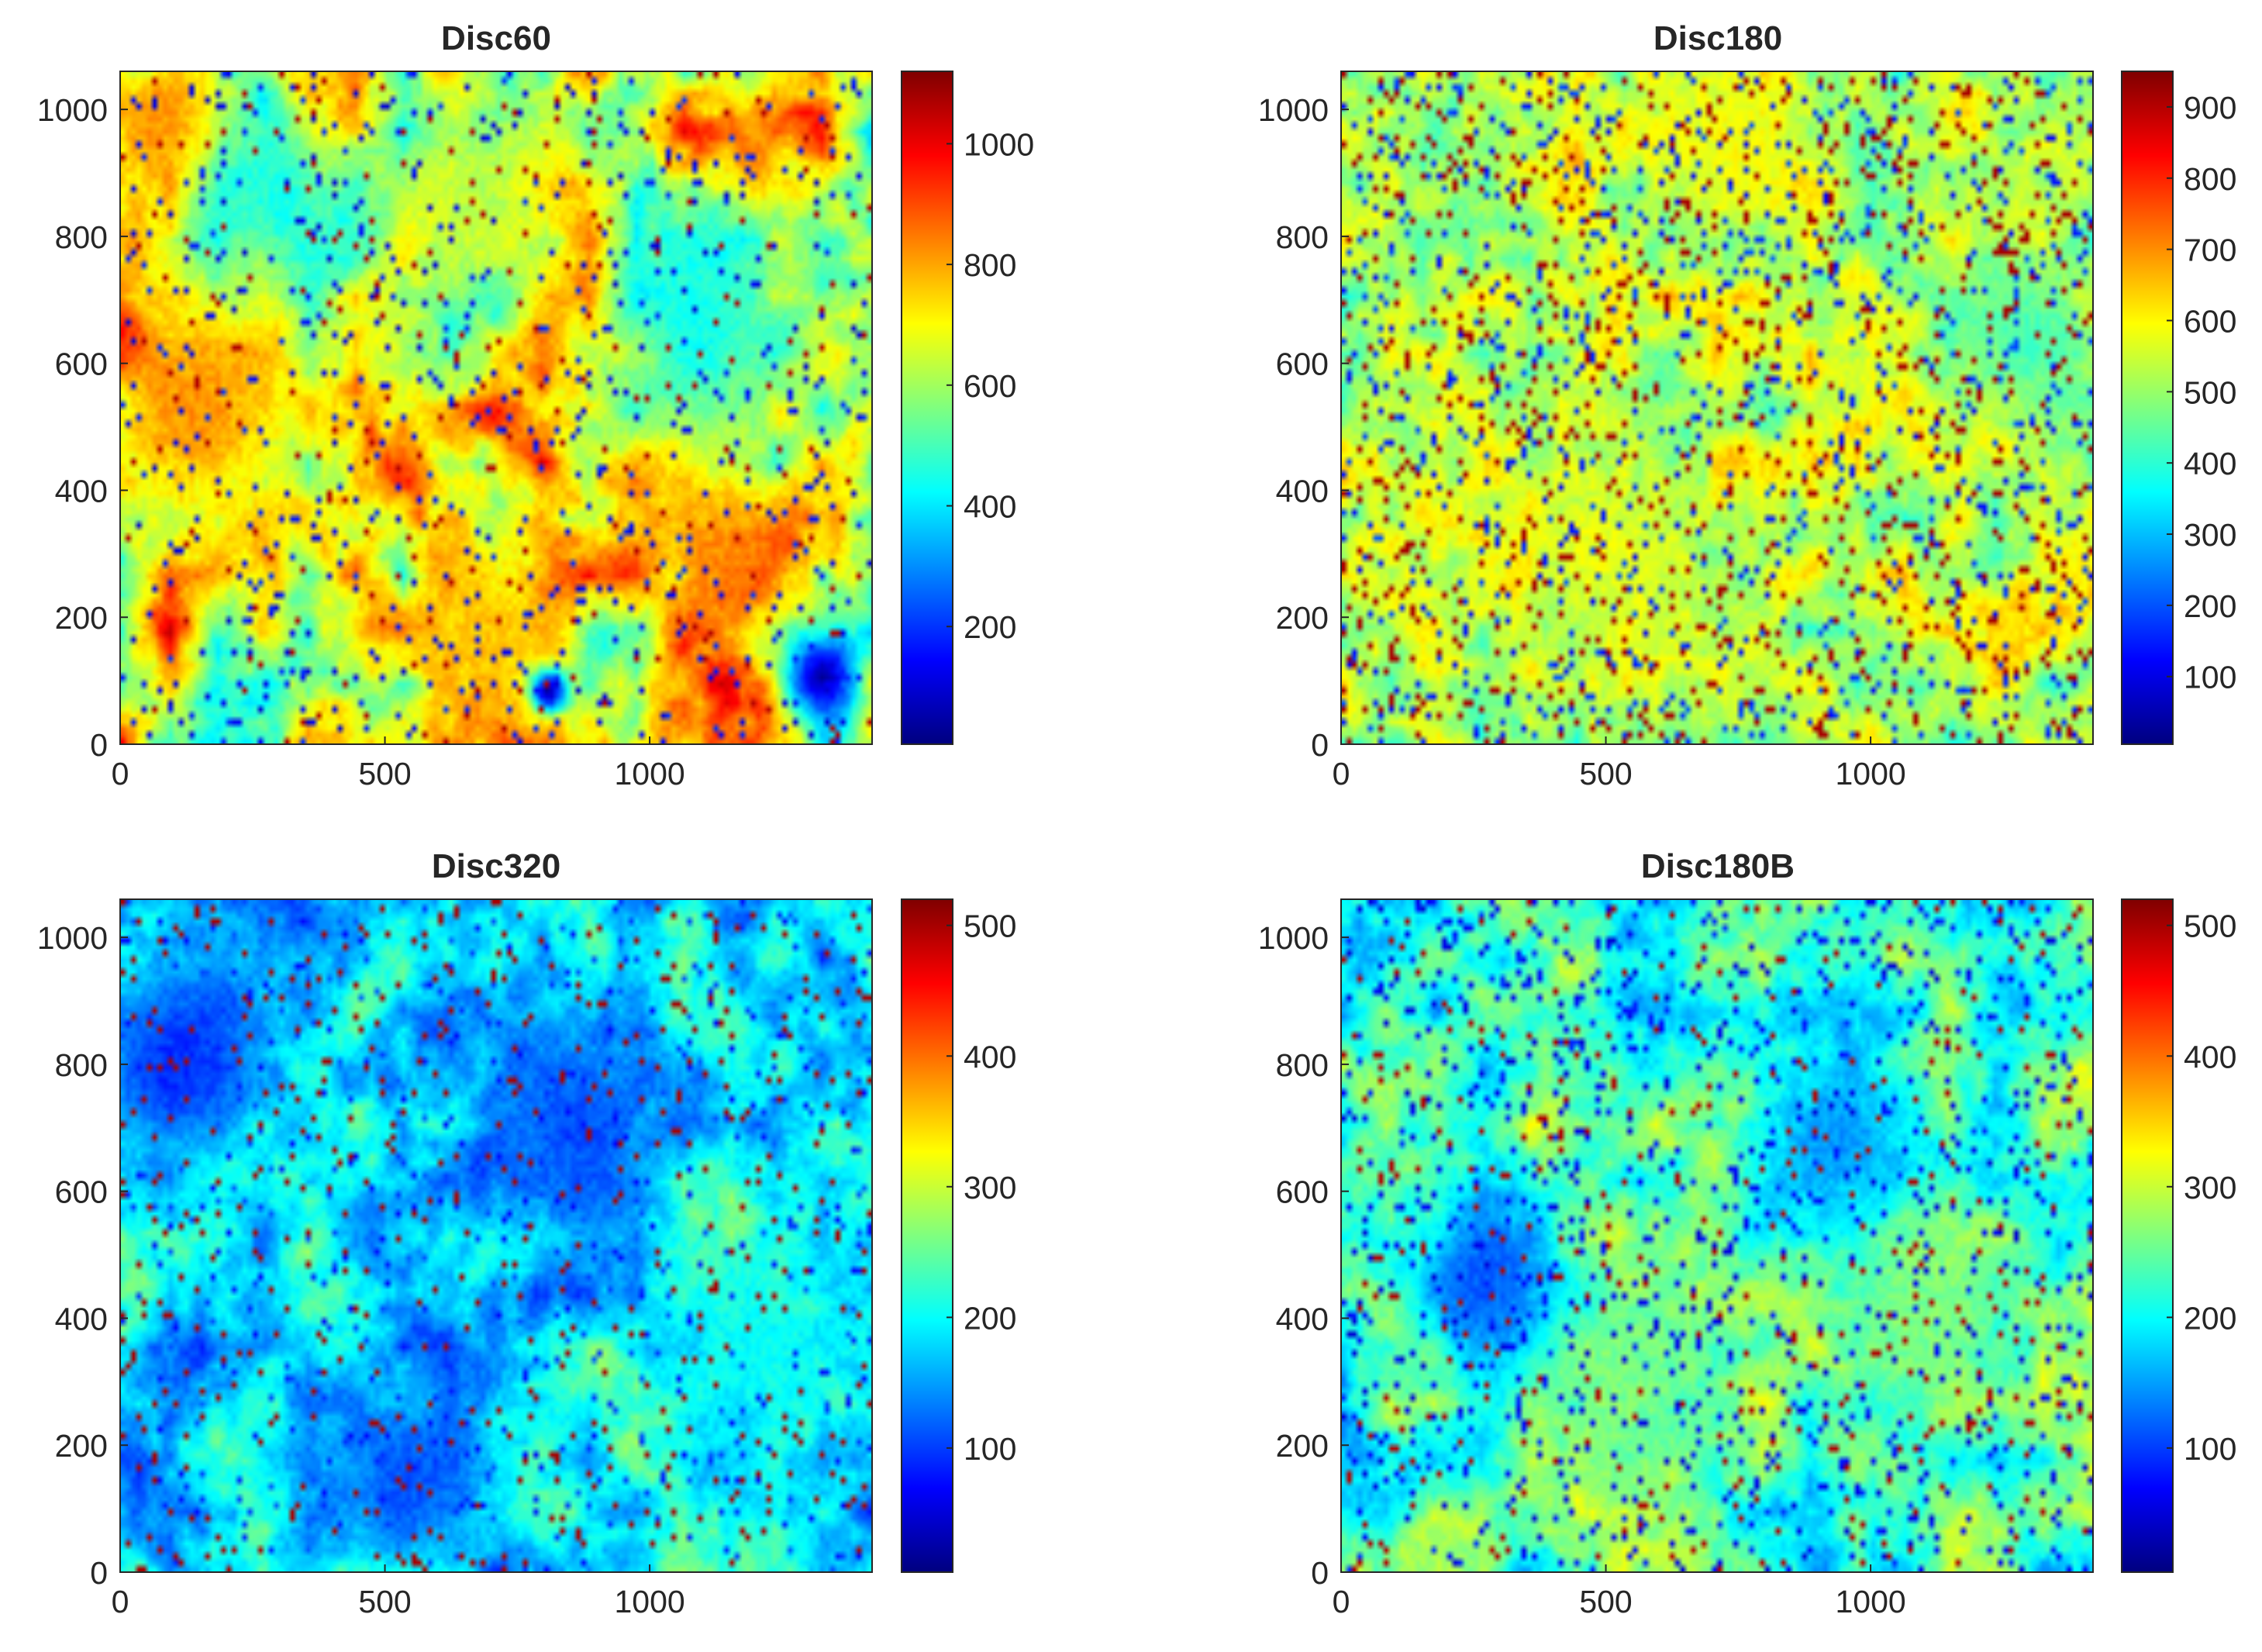 The width and height of the screenshot is (2262, 1652). I want to click on panel-title: Disc180B, so click(1718, 866).